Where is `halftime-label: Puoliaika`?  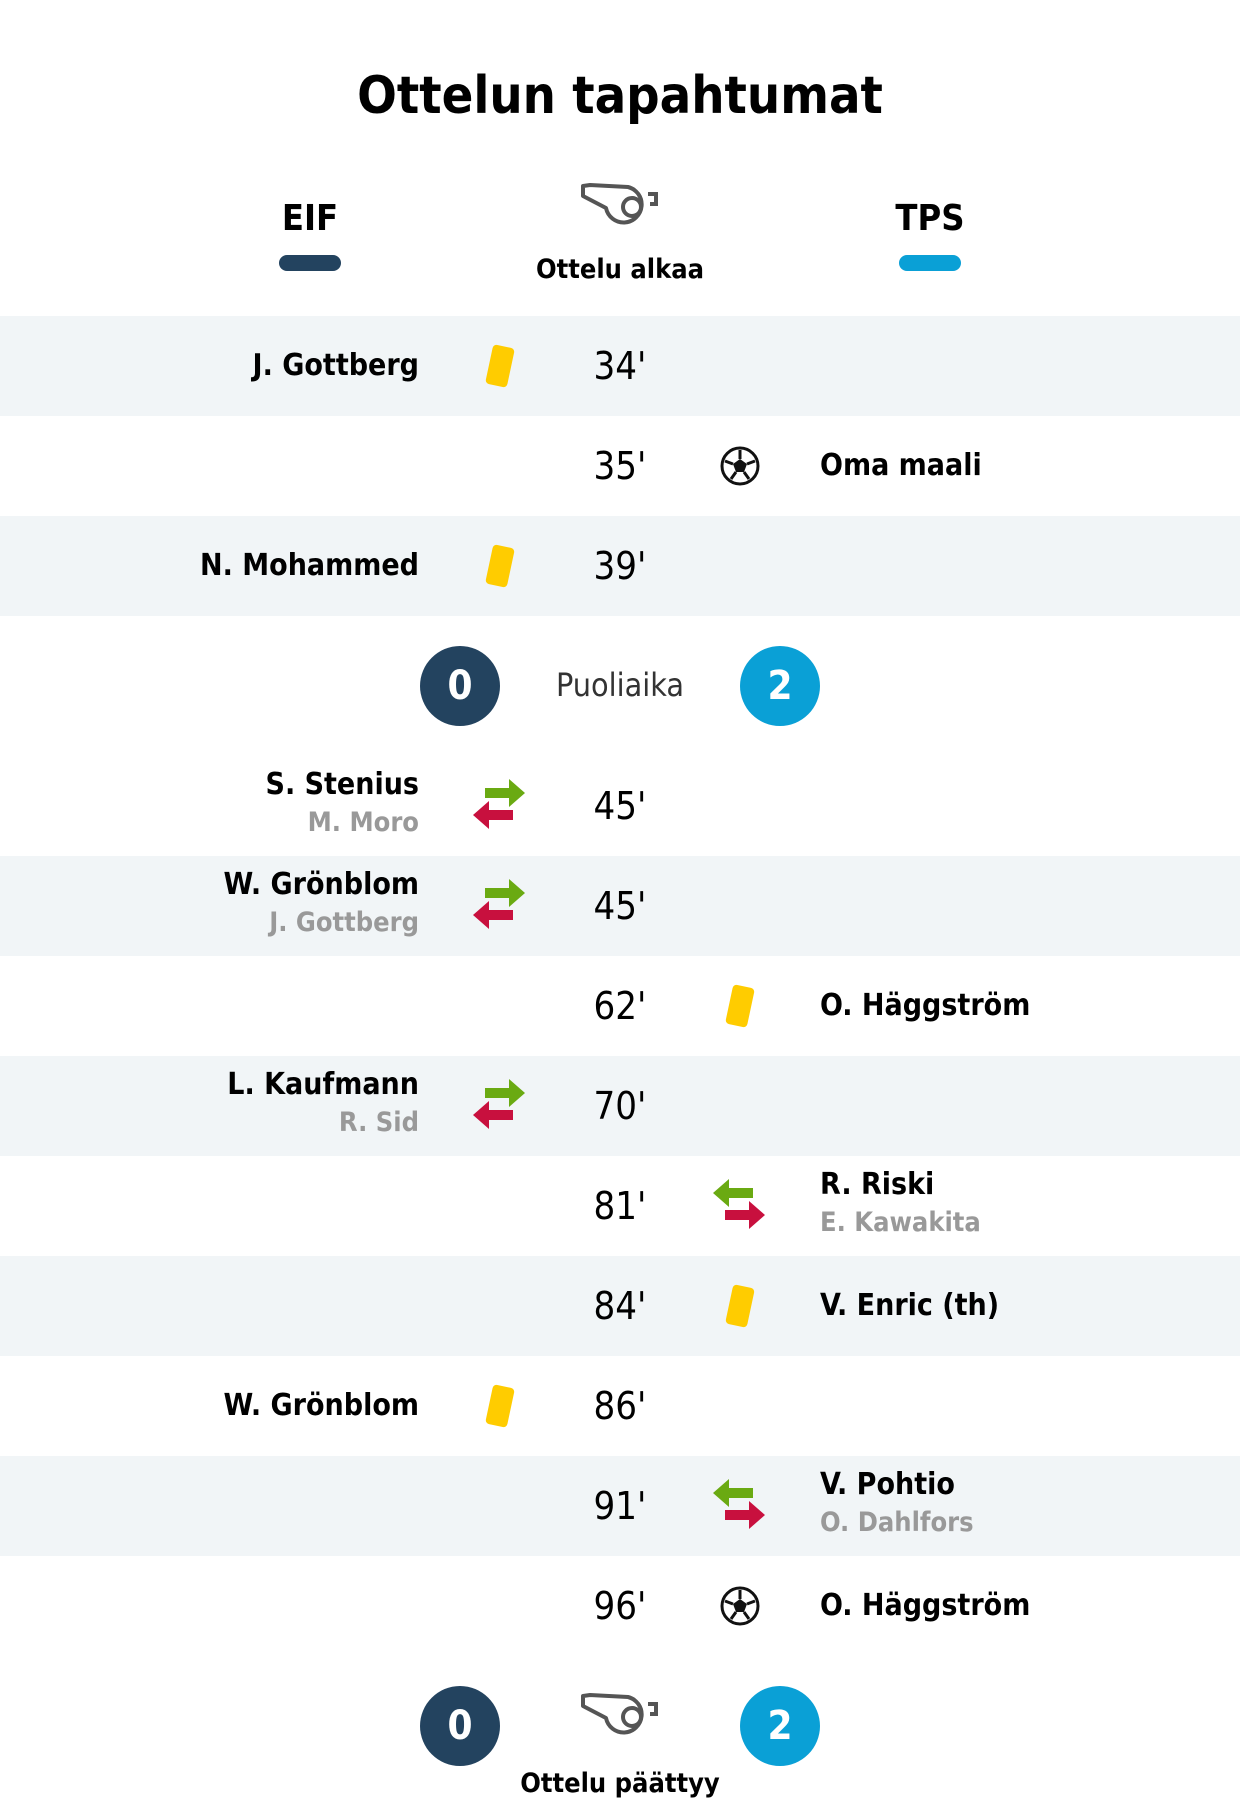 halftime-label: Puoliaika is located at coordinates (620, 685).